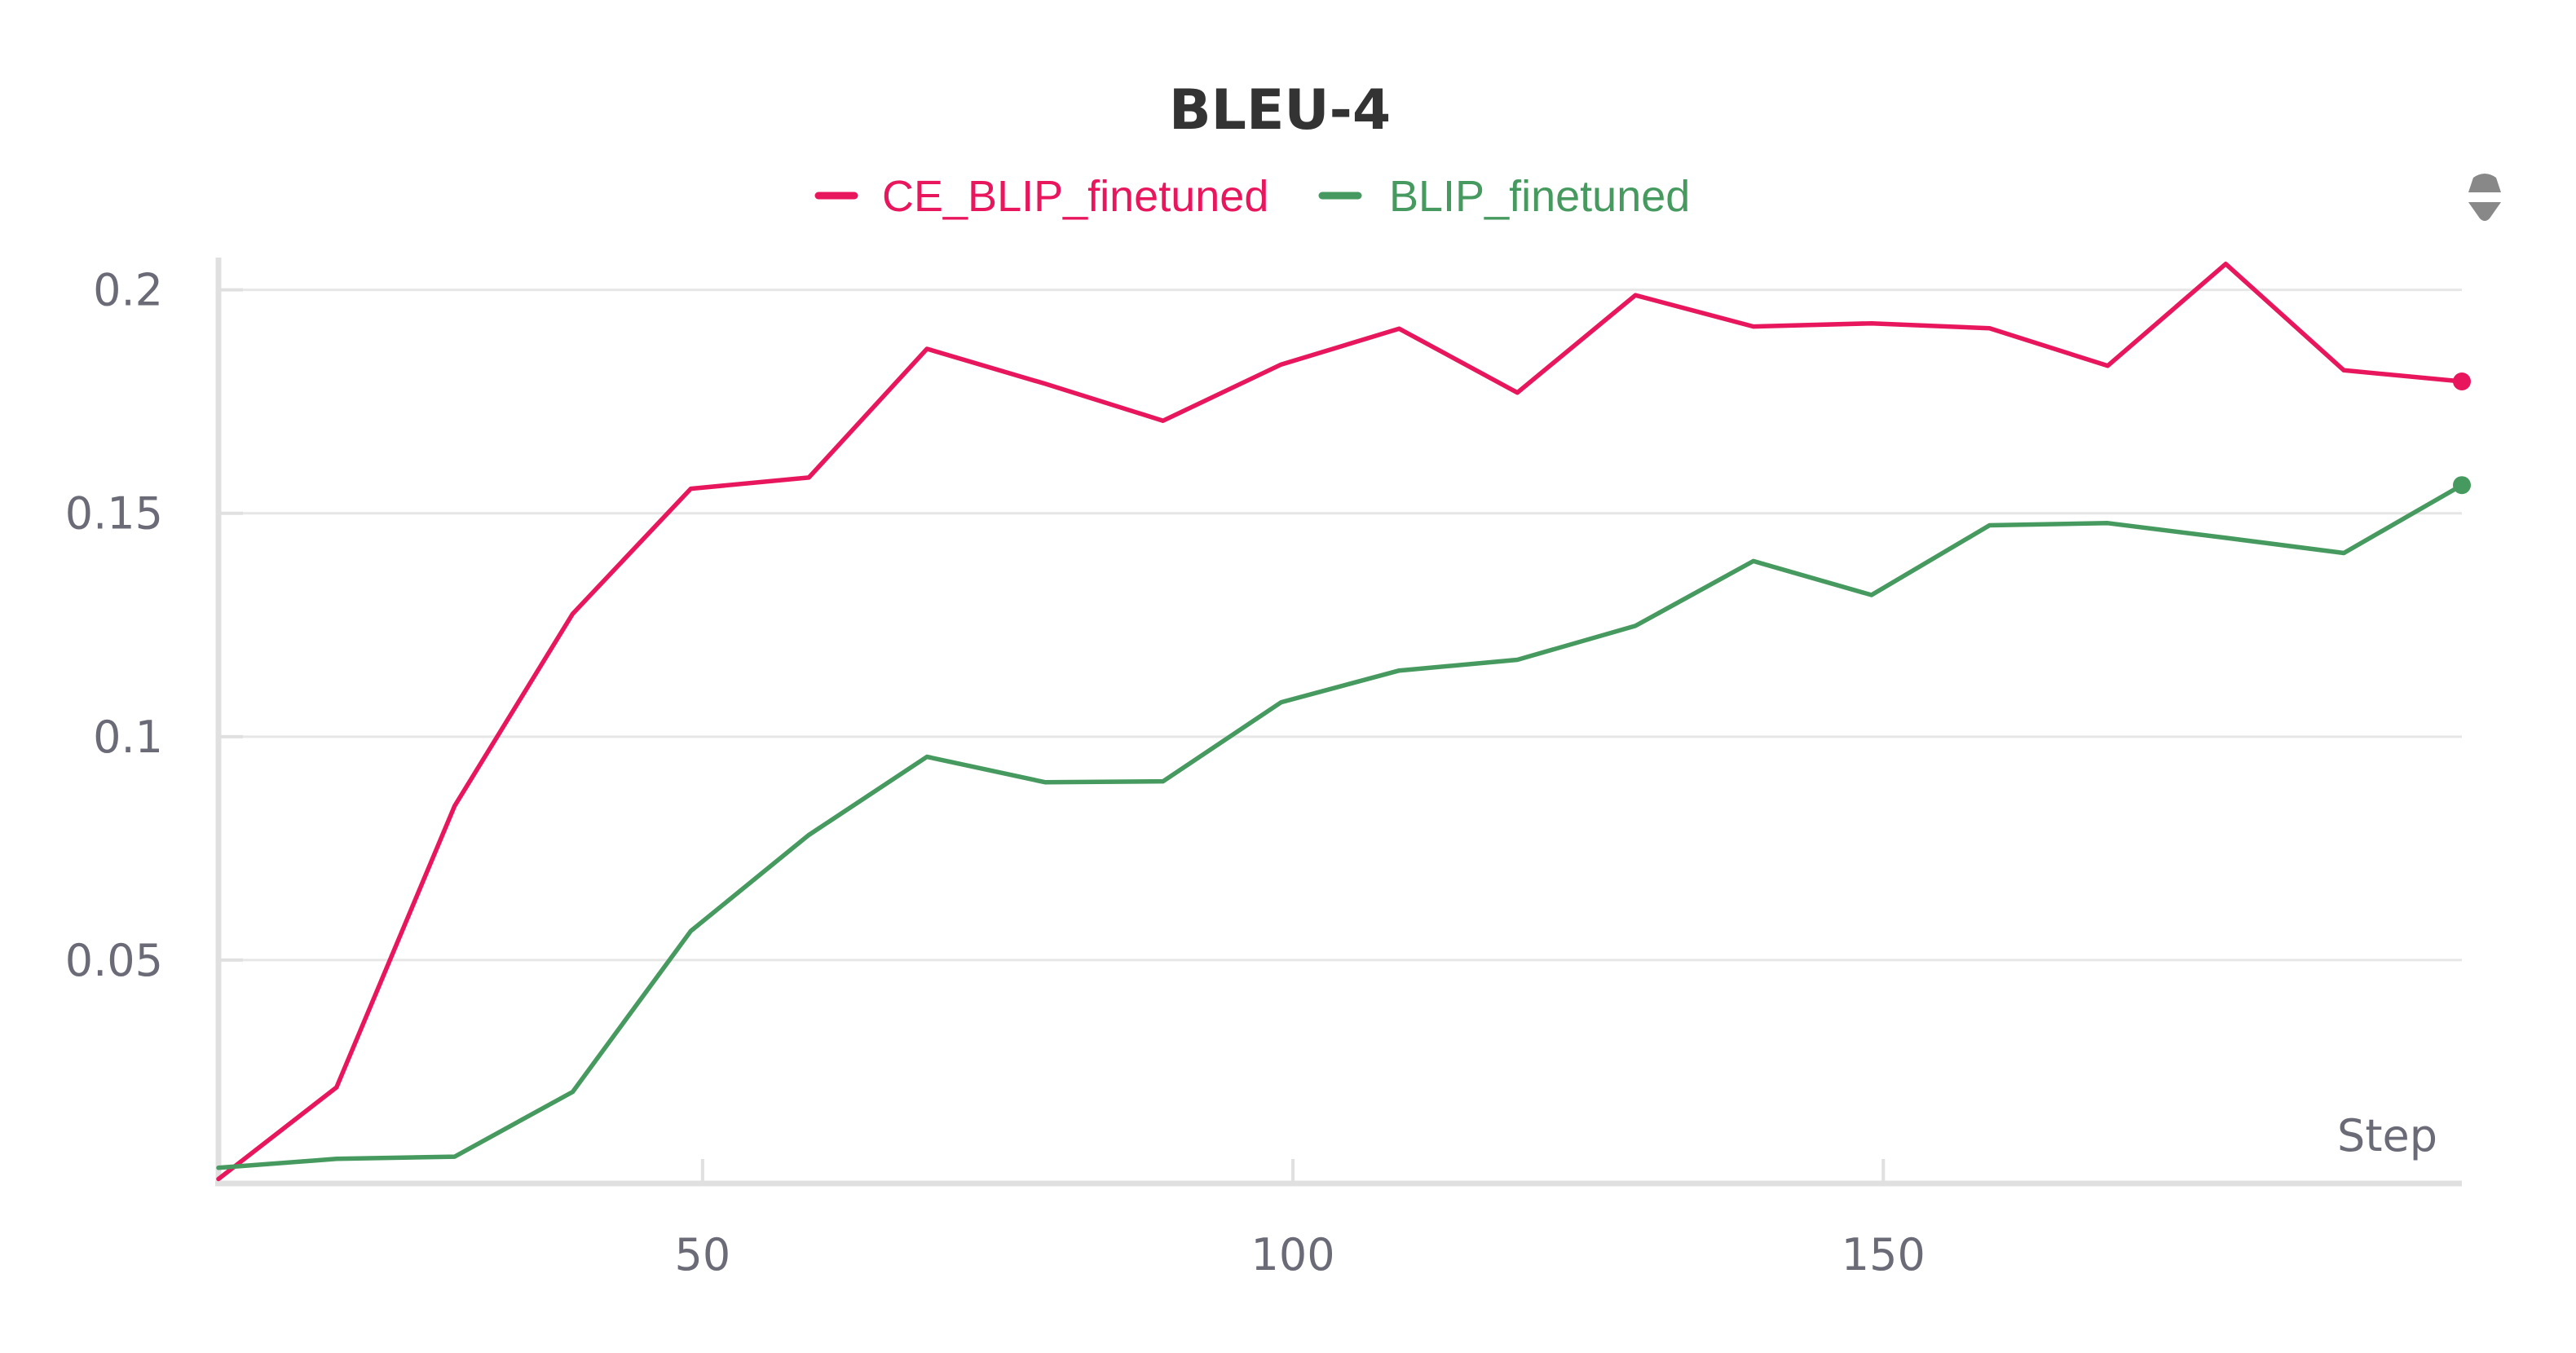 This screenshot has height=1353, width=2576. What do you see at coordinates (2484, 197) in the screenshot?
I see `drag-handle-icon` at bounding box center [2484, 197].